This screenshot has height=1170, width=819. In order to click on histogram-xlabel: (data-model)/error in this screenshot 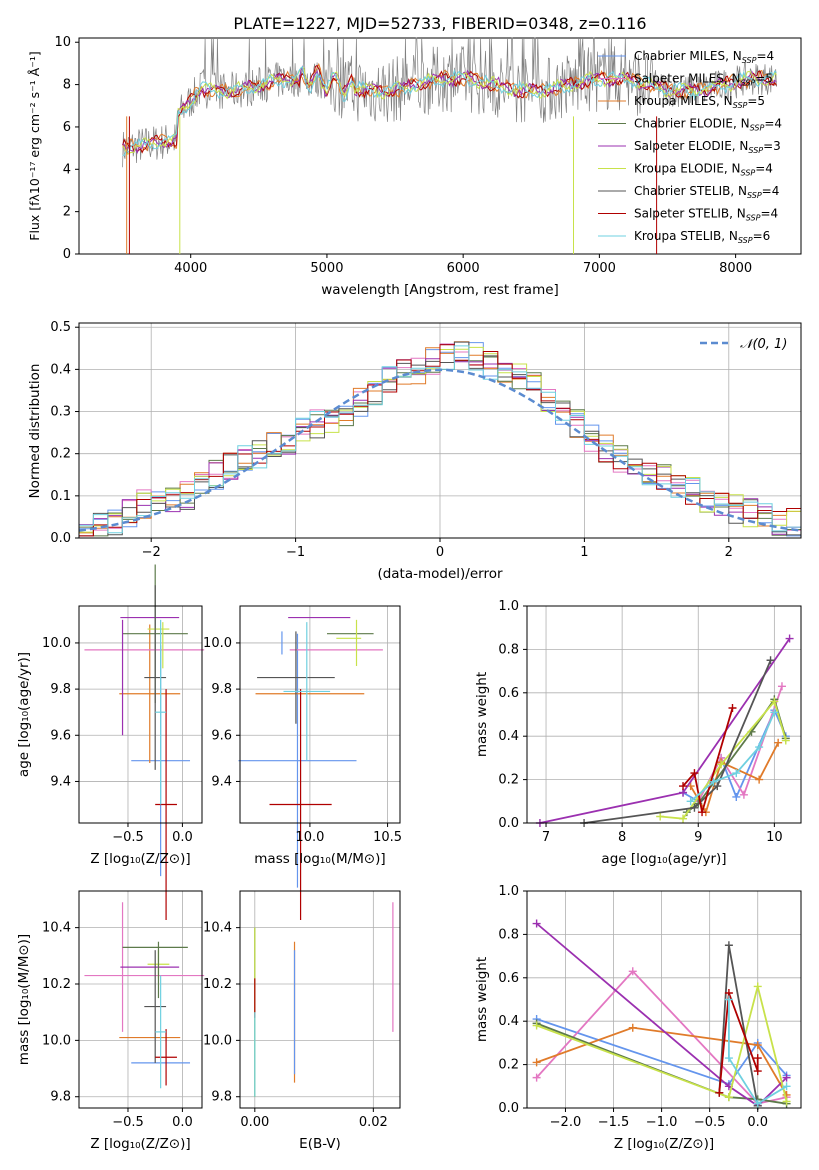, I will do `click(440, 574)`.